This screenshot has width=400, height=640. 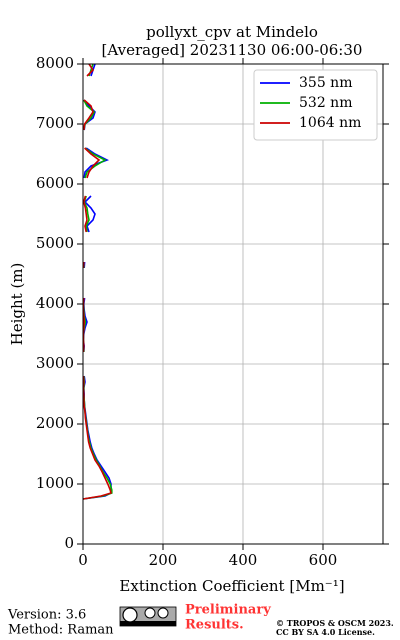 I want to click on y-axis-label: Height (m), so click(x=17, y=304).